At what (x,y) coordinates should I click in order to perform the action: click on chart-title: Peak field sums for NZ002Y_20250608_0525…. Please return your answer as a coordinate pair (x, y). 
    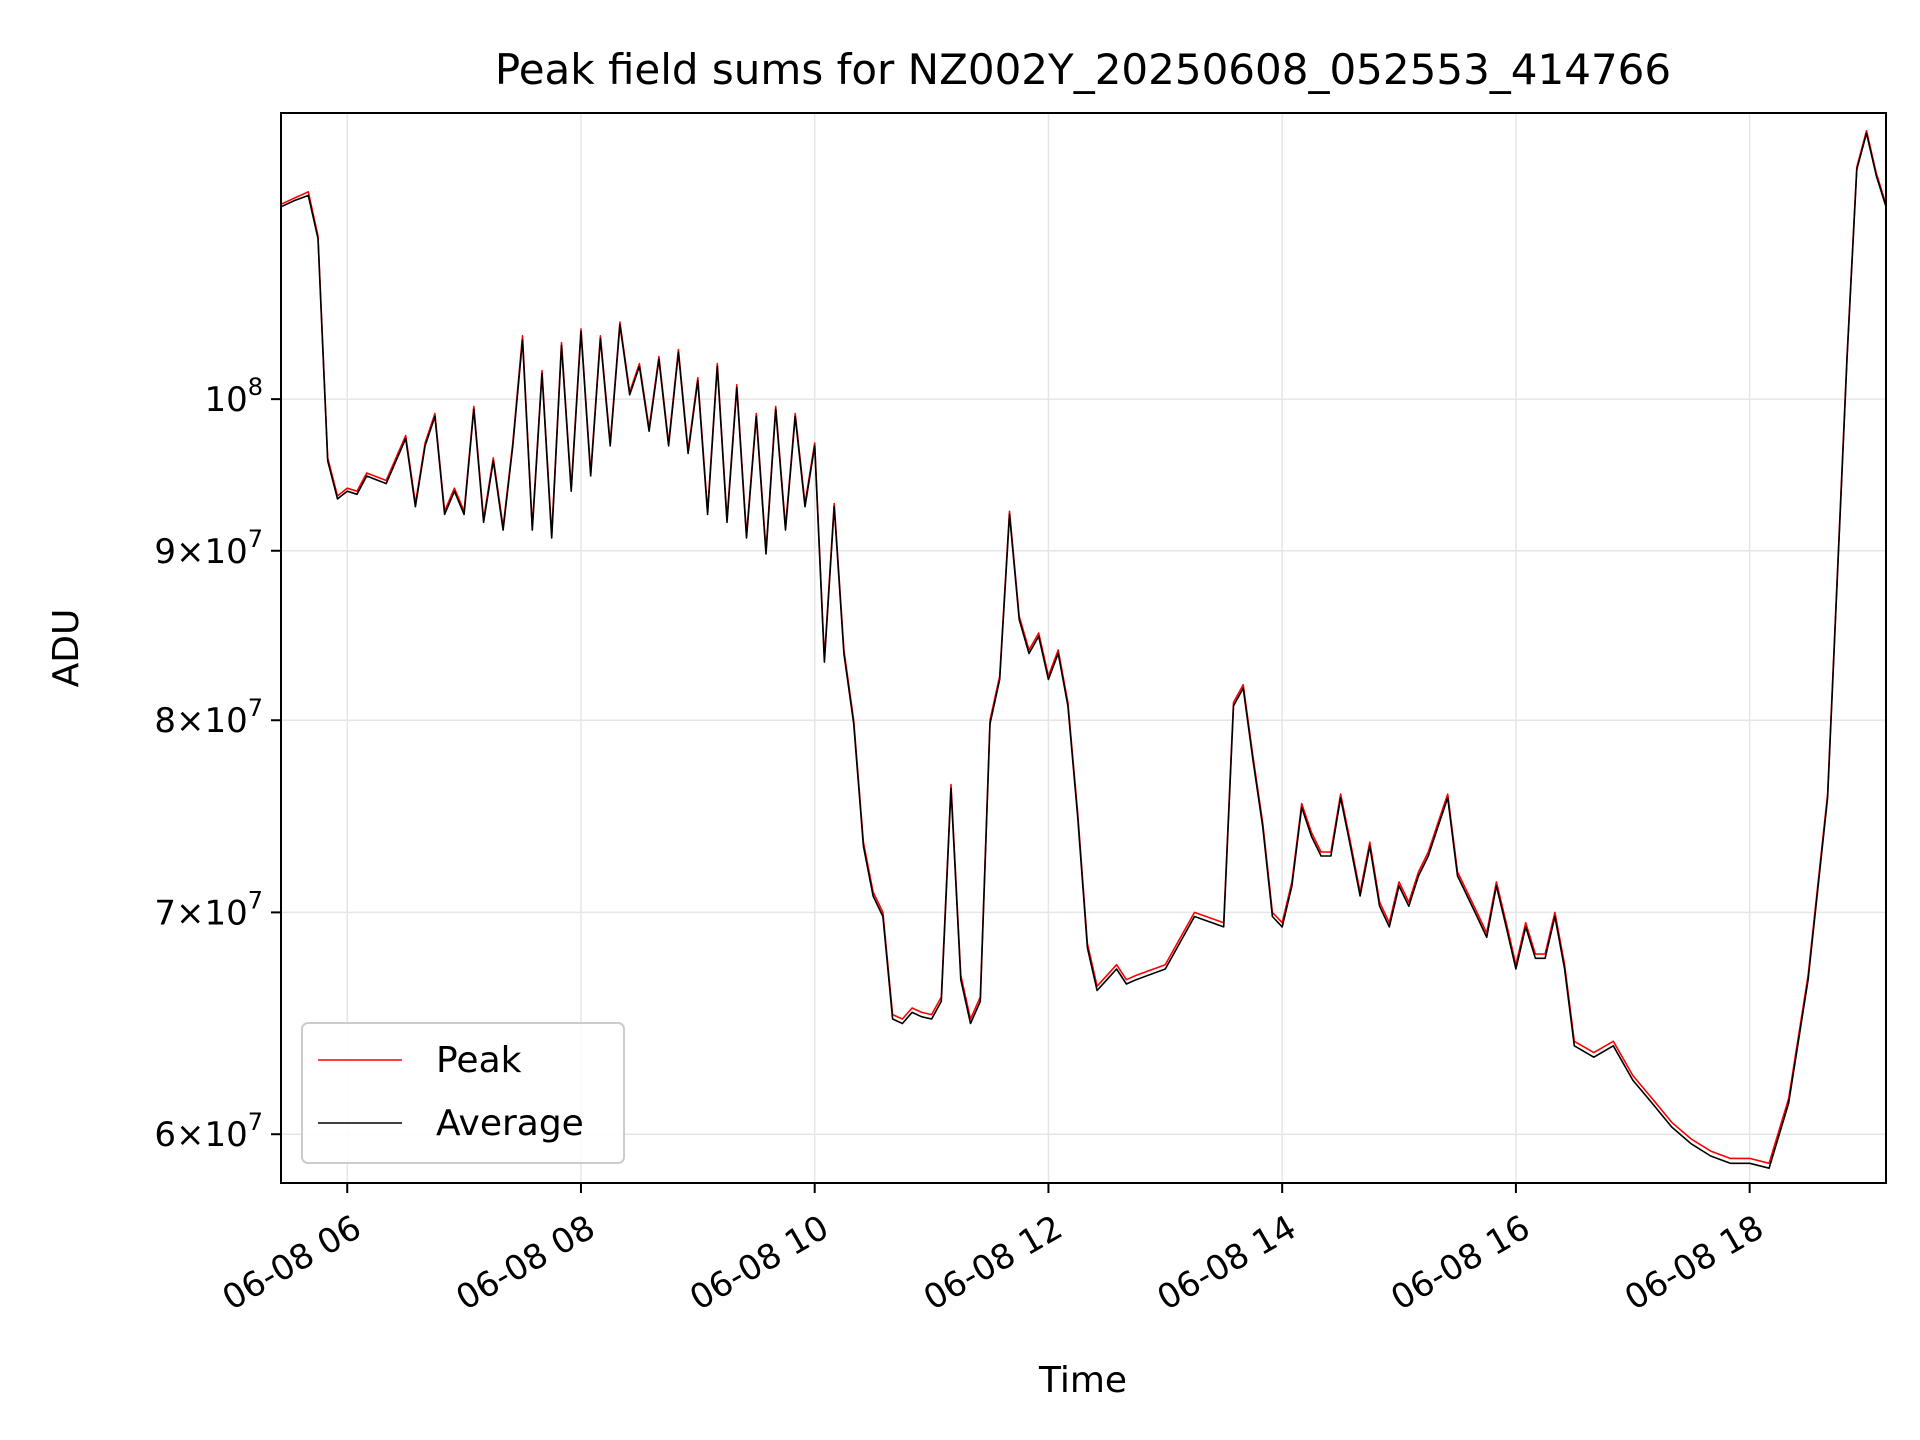
    Looking at the image, I should click on (1083, 69).